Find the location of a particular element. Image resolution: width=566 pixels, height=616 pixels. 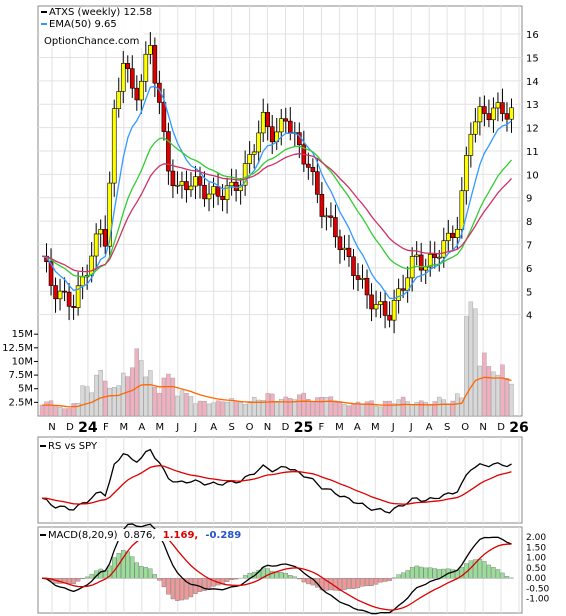

time-tick-label: A is located at coordinates (213, 427).